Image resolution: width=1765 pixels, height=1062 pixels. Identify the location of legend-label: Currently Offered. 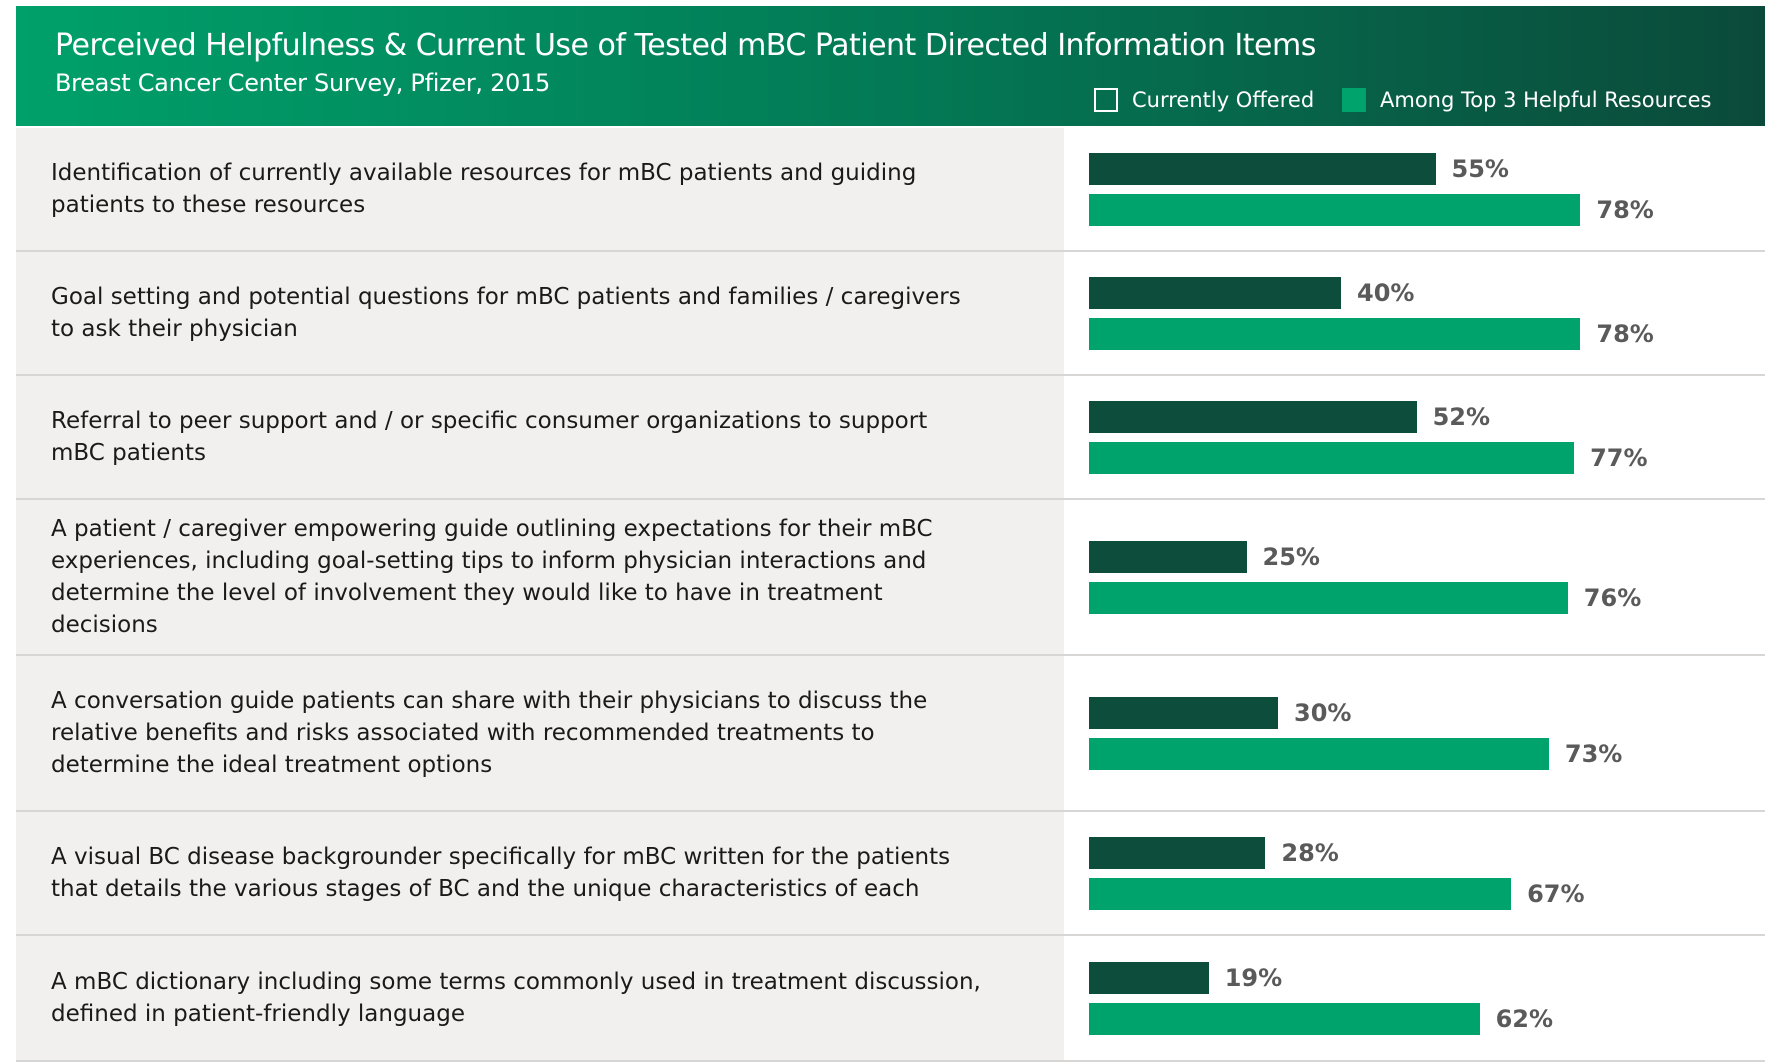
(1223, 100).